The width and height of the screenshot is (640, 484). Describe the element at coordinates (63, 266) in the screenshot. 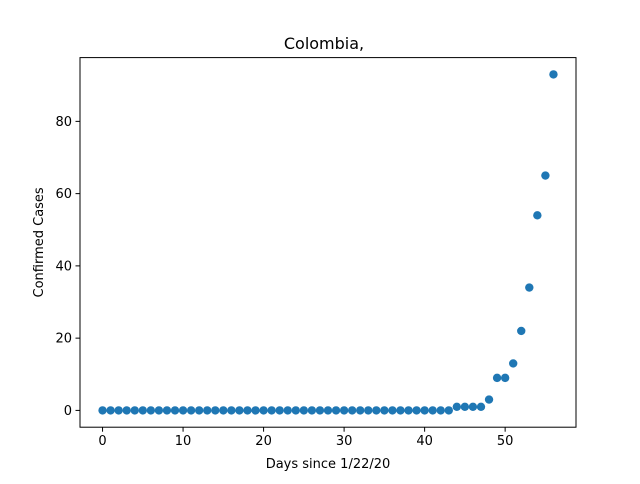

I see `y-tick-label: 40` at that location.